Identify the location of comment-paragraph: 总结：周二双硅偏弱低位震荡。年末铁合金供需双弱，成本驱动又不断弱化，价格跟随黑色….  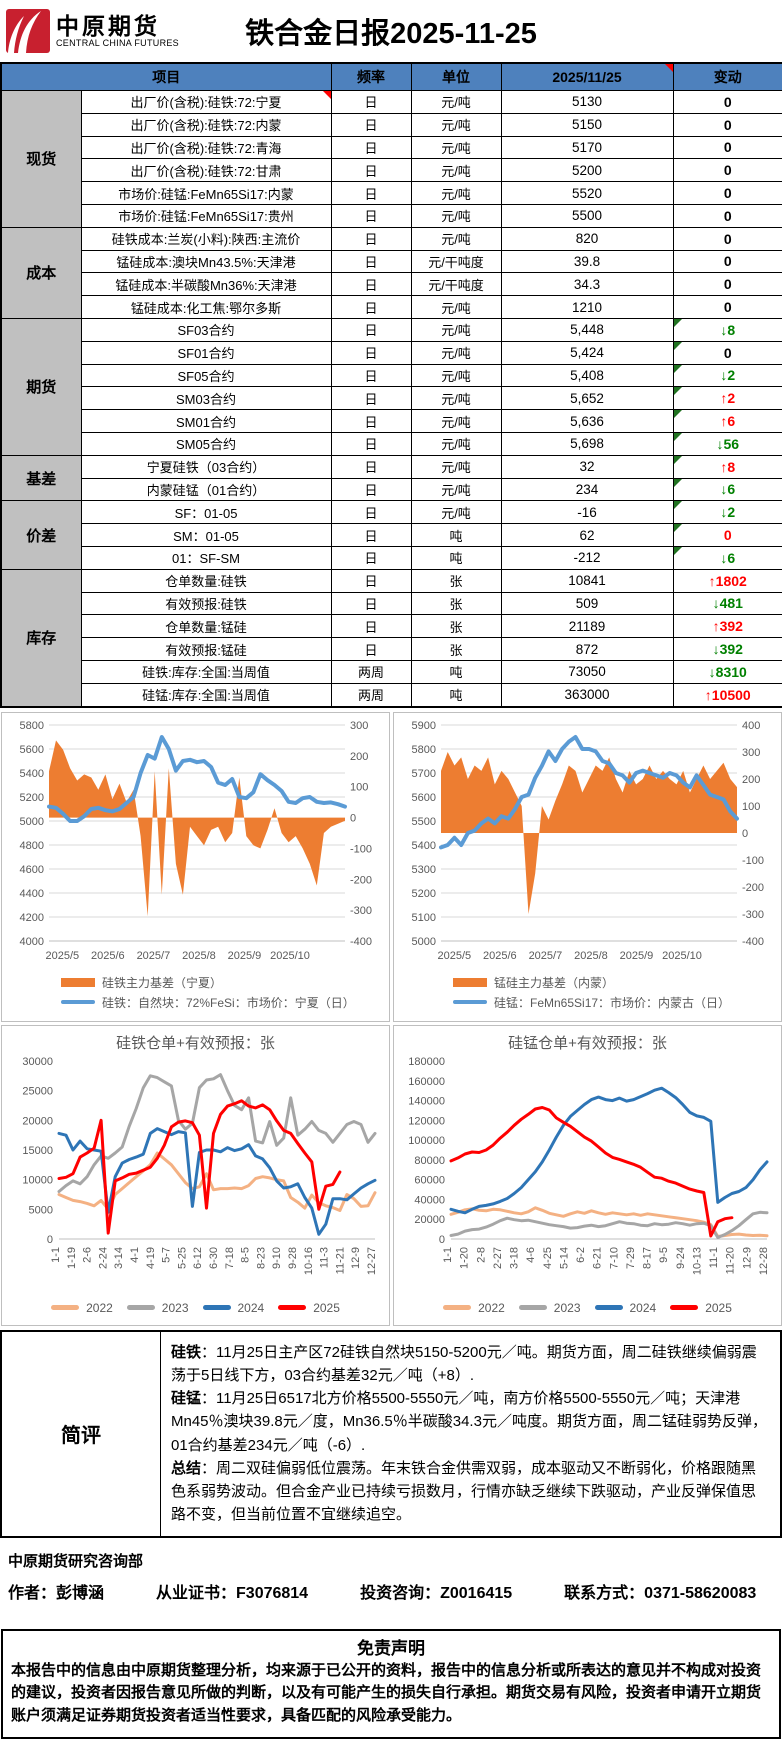
(464, 1491).